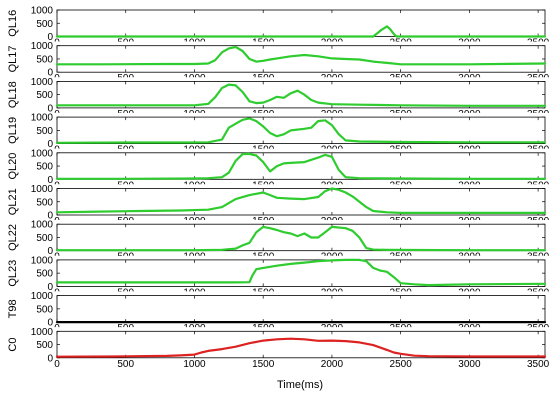 The width and height of the screenshot is (553, 395). Describe the element at coordinates (13, 273) in the screenshot. I see `panel-ylabel-ql23: QL23` at that location.